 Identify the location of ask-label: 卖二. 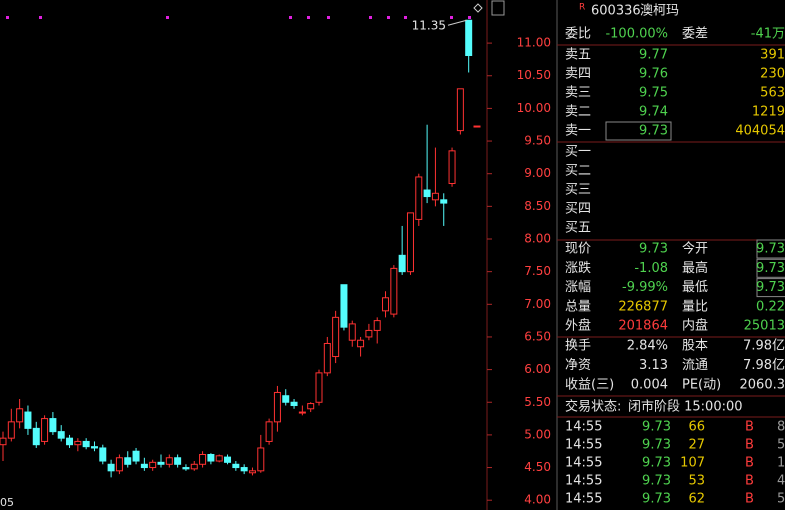
(578, 112).